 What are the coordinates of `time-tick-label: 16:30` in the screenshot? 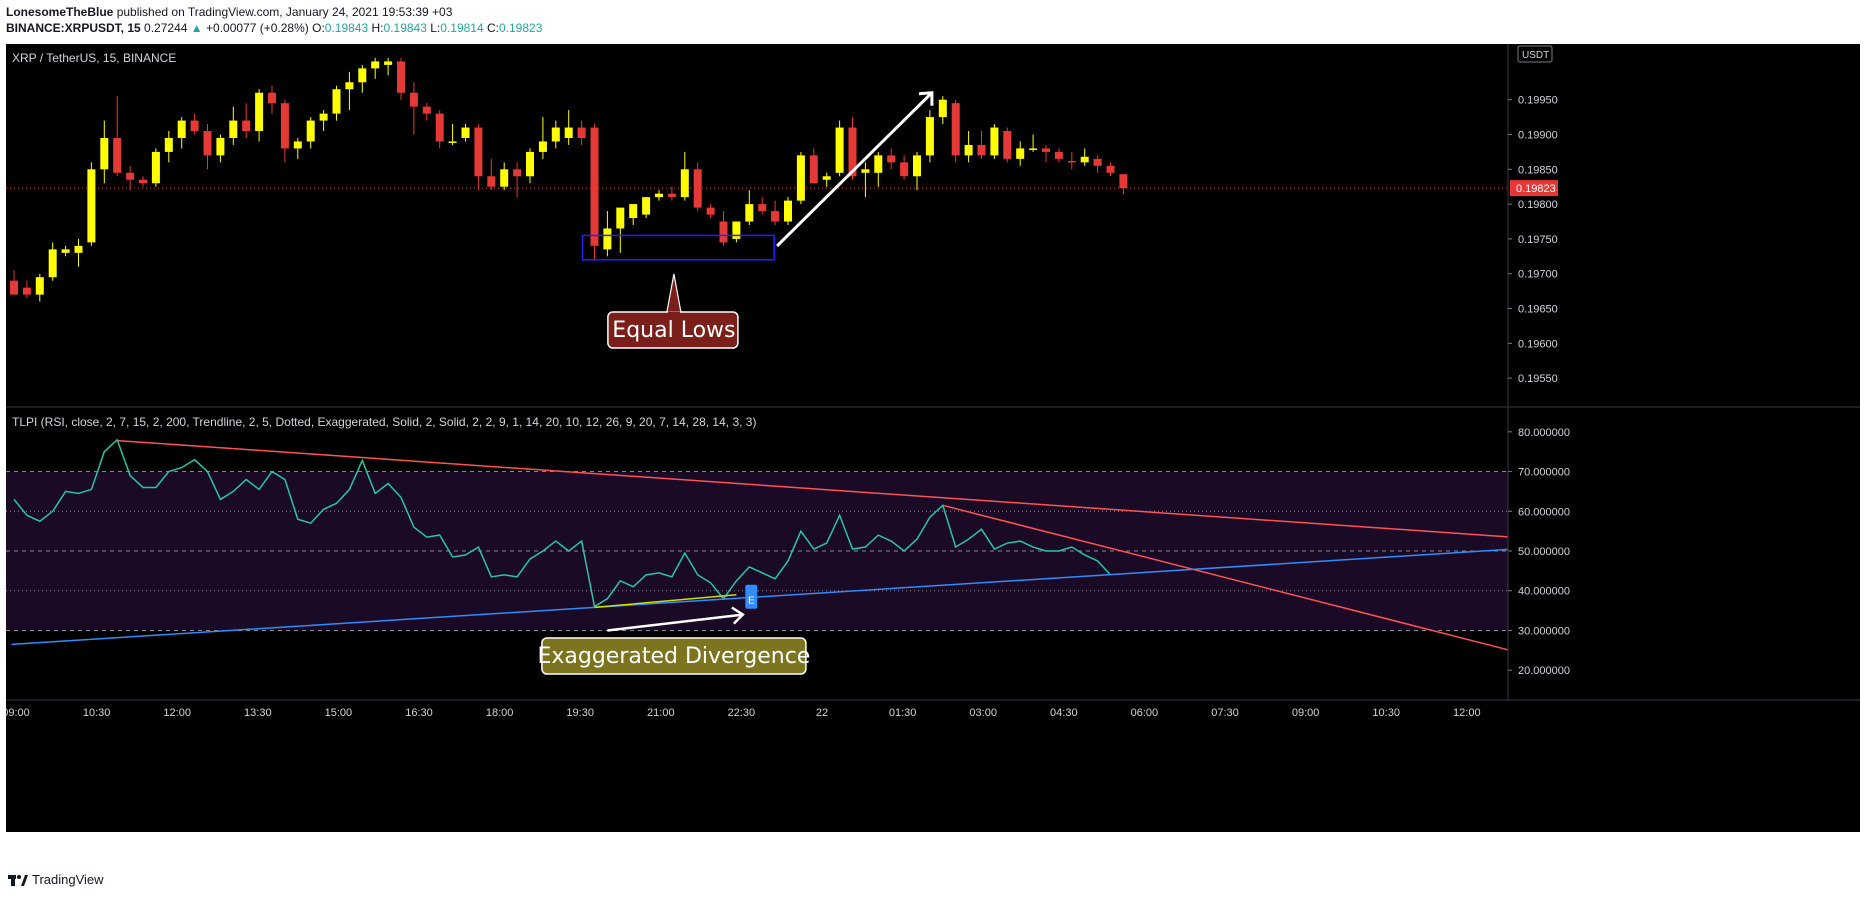 It's located at (419, 713).